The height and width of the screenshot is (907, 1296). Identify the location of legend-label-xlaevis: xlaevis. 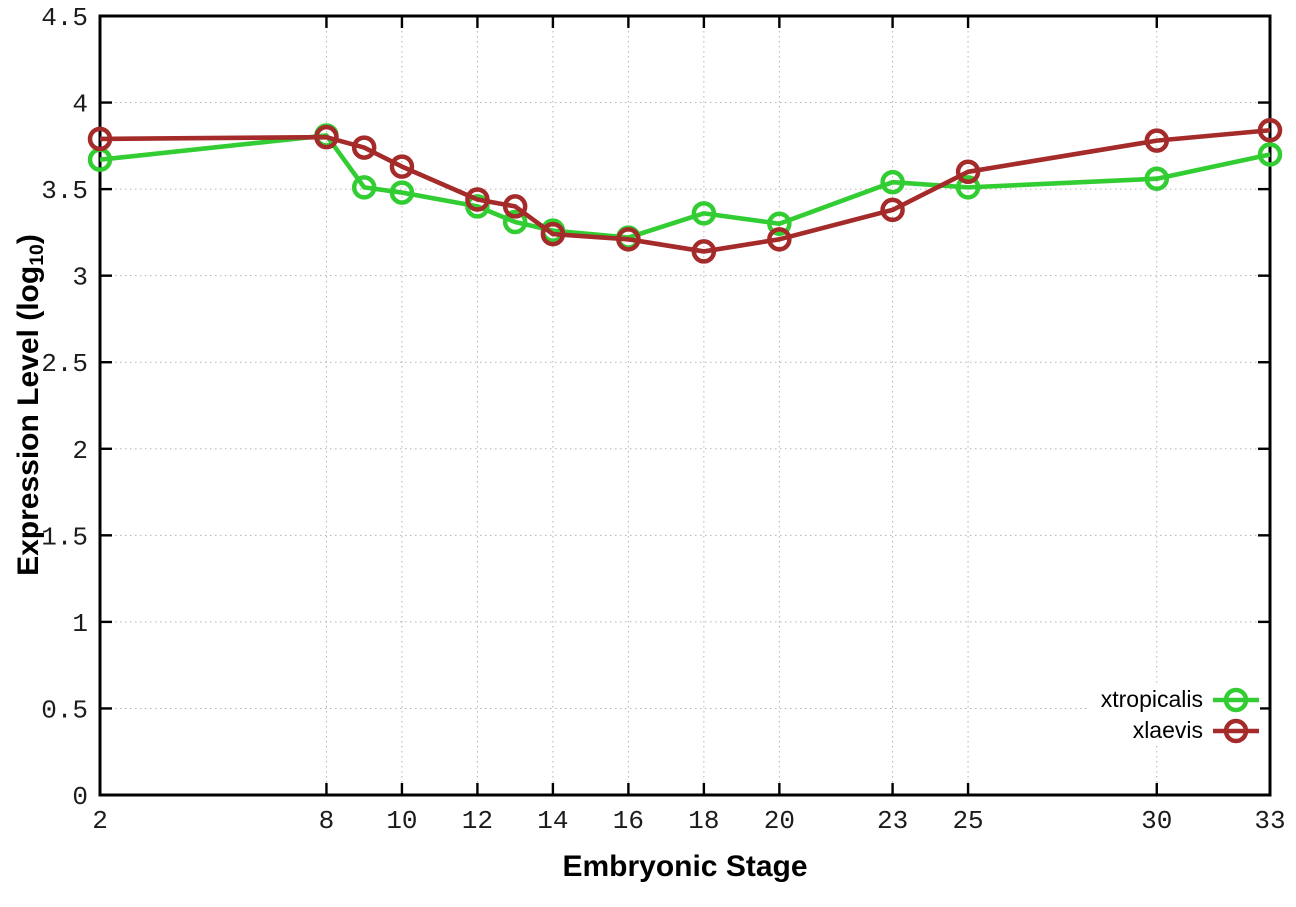
(1167, 730).